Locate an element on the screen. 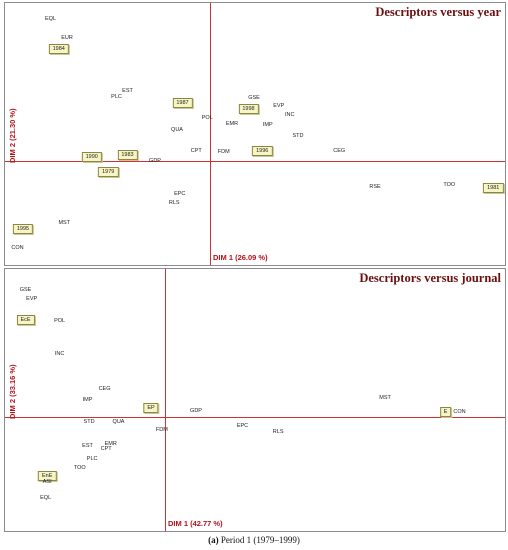 The height and width of the screenshot is (550, 508). category-label-box: E is located at coordinates (445, 411).